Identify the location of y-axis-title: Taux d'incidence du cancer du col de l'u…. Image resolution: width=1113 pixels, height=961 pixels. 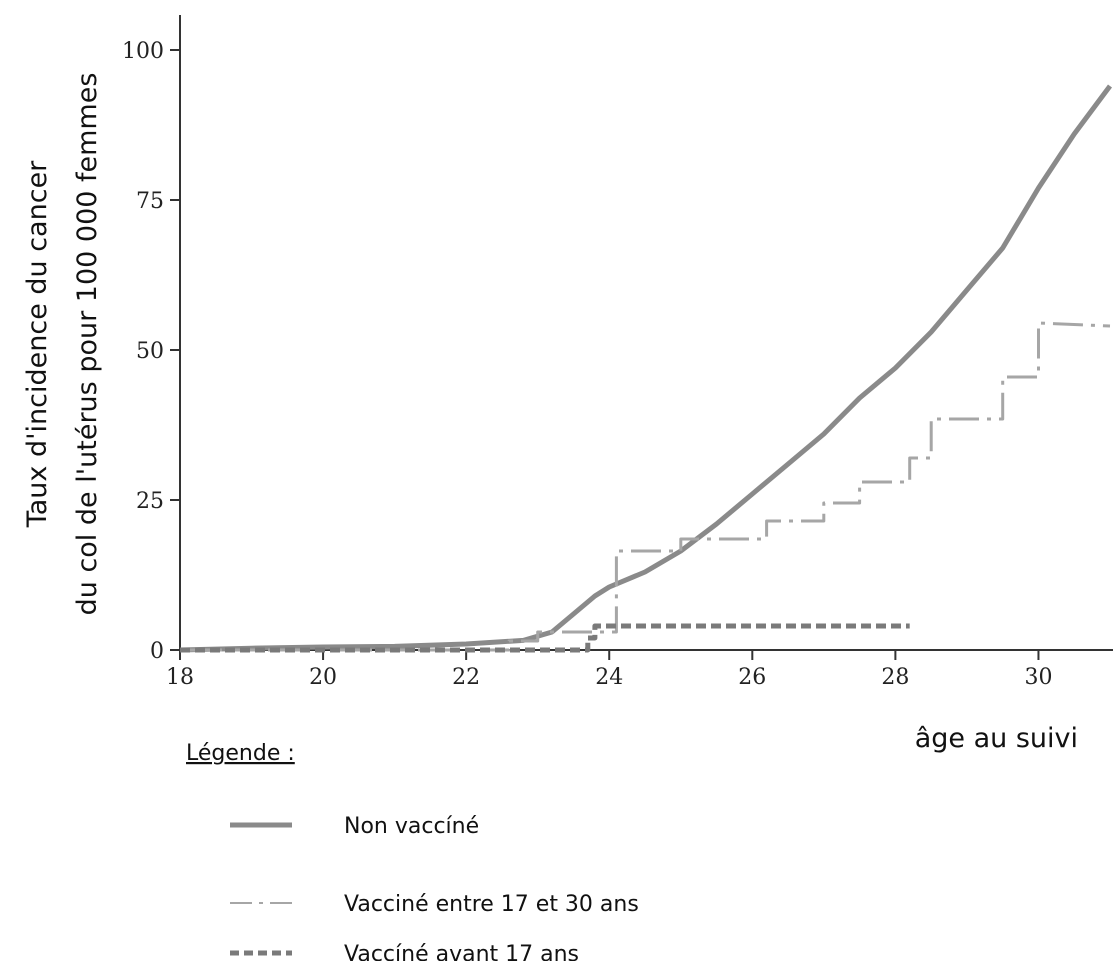
(62, 344).